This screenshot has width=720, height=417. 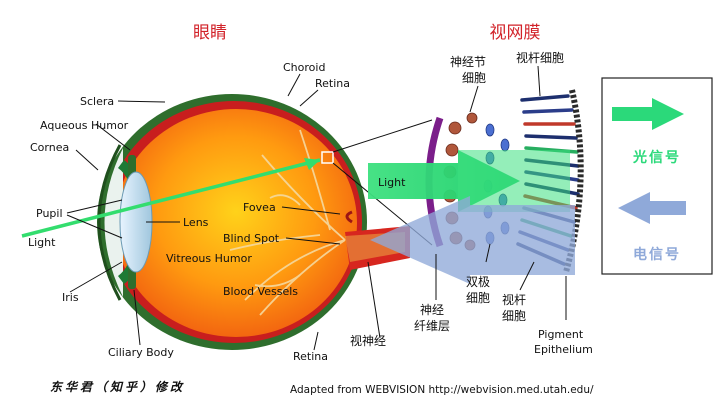 I want to click on label-ganglion-cells-1: 神经节, so click(x=468, y=62).